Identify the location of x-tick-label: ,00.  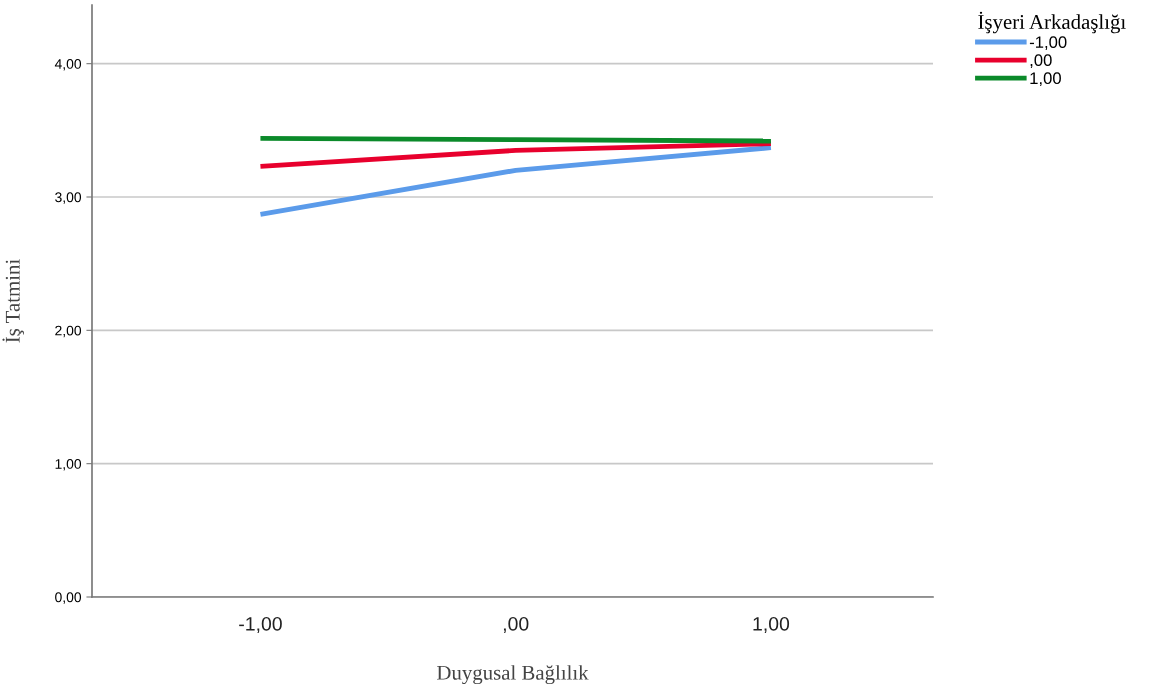
(516, 625).